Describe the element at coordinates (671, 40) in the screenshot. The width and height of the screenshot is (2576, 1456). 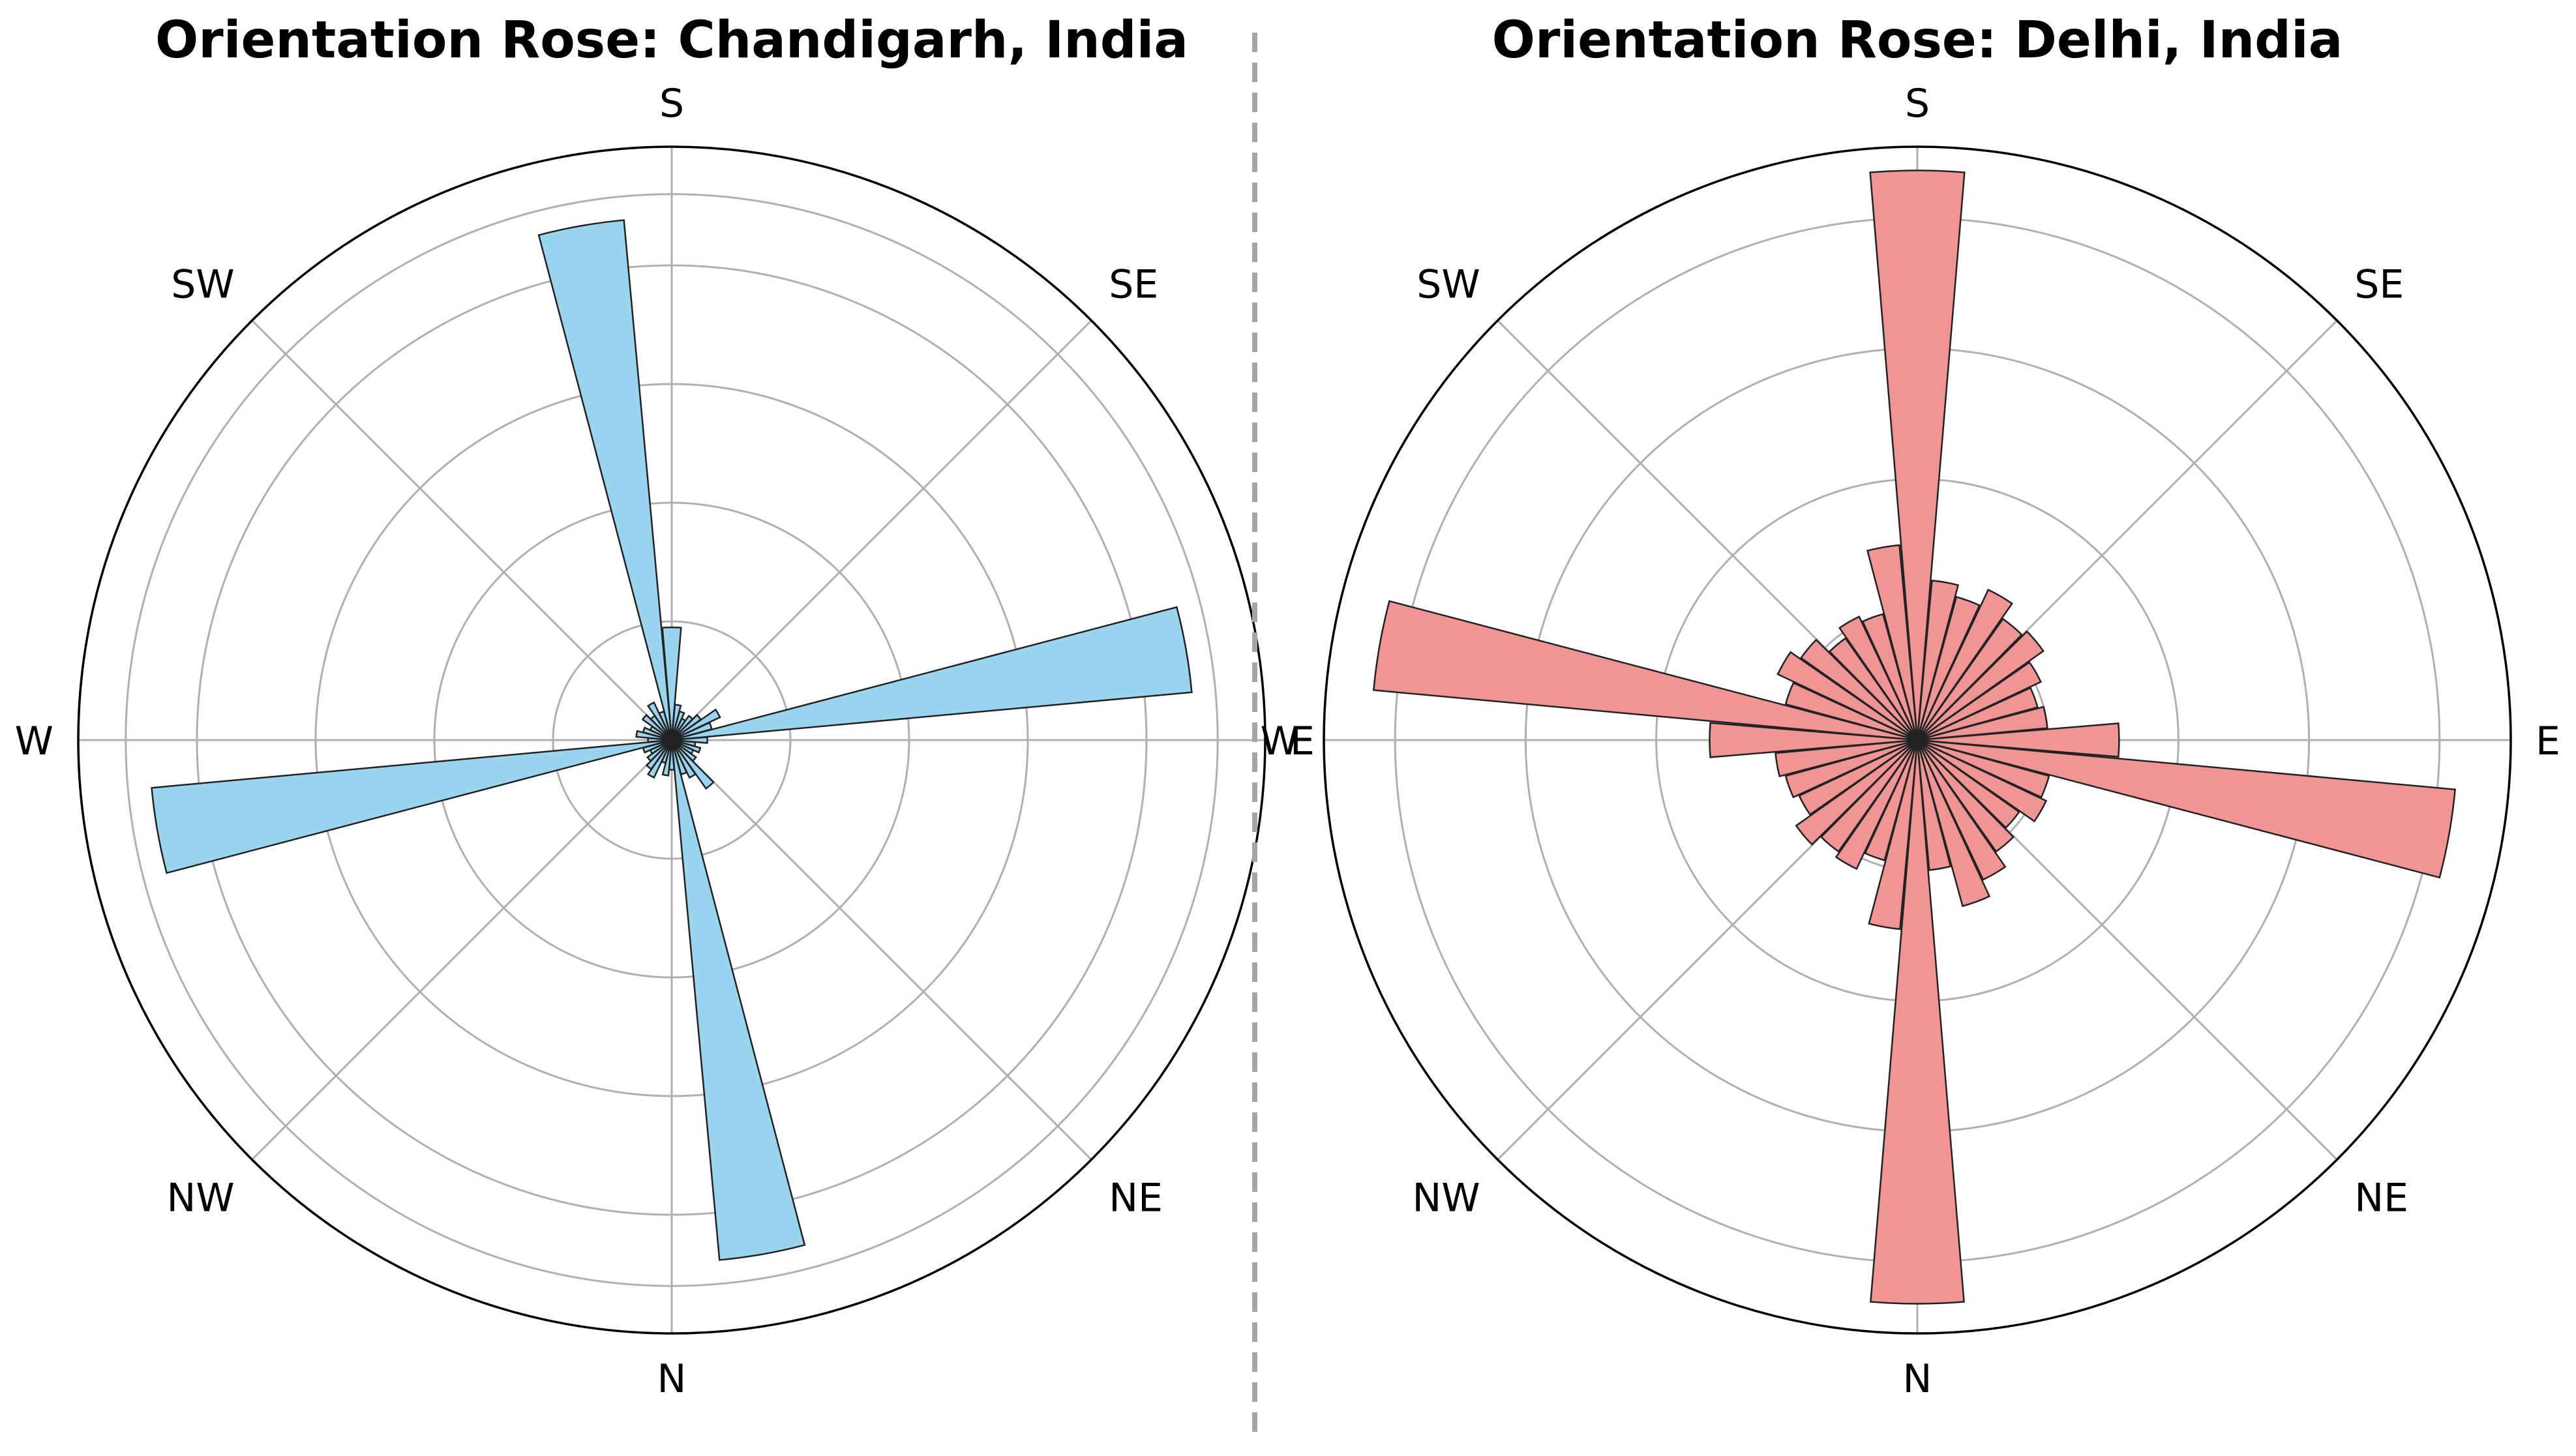
I see `chart-title-chandigarh: Orientation Rose: Chandigarh, India` at that location.